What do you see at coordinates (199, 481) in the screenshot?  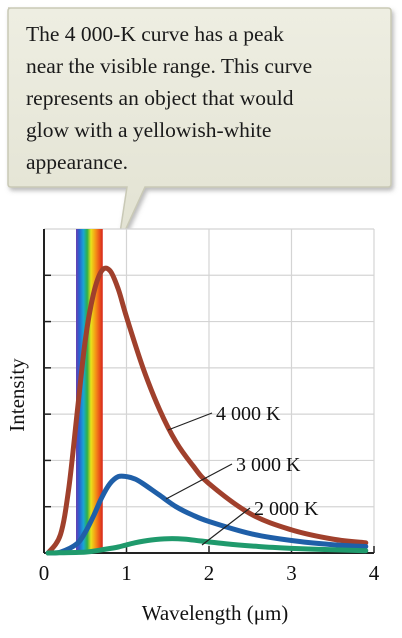 I see `series-3000k-leader` at bounding box center [199, 481].